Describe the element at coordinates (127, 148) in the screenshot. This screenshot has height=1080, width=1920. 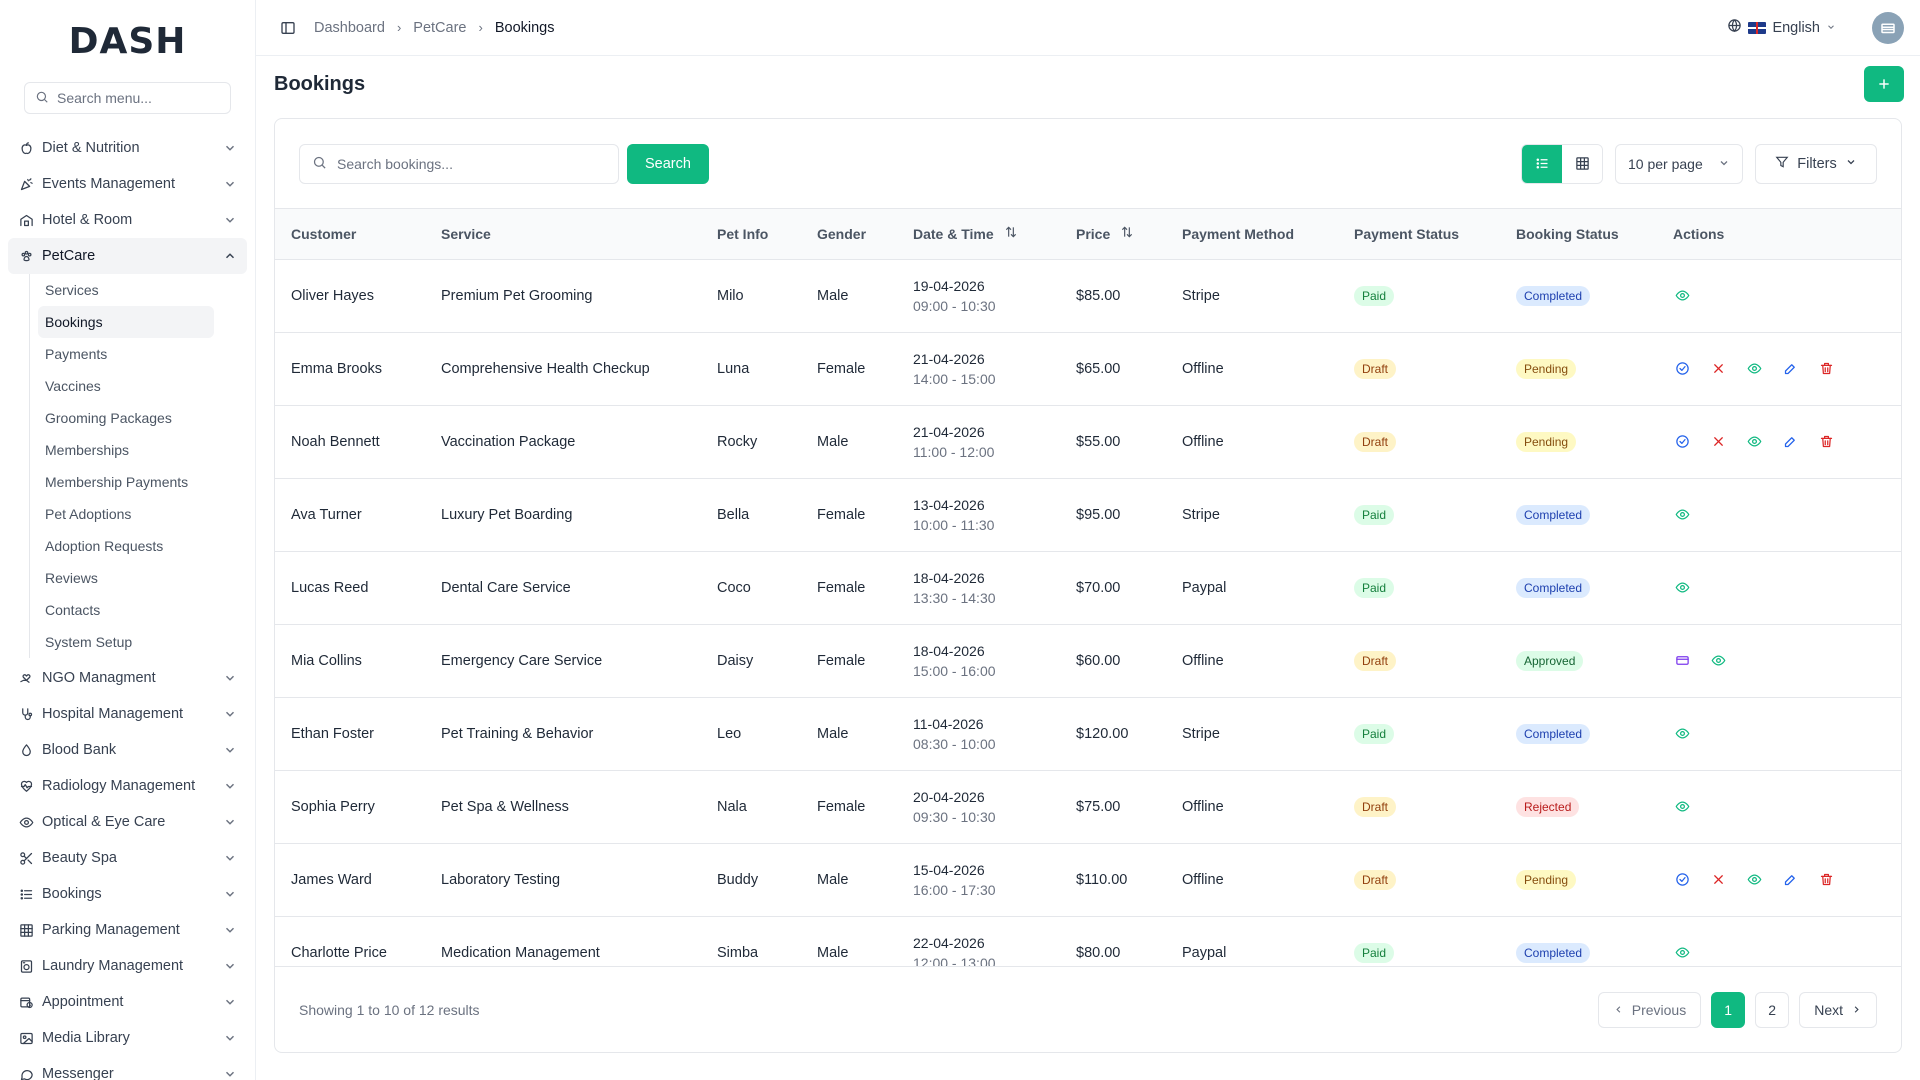
I see `sidebar-item-diet-and-nutrition: Diet & Nutrition` at that location.